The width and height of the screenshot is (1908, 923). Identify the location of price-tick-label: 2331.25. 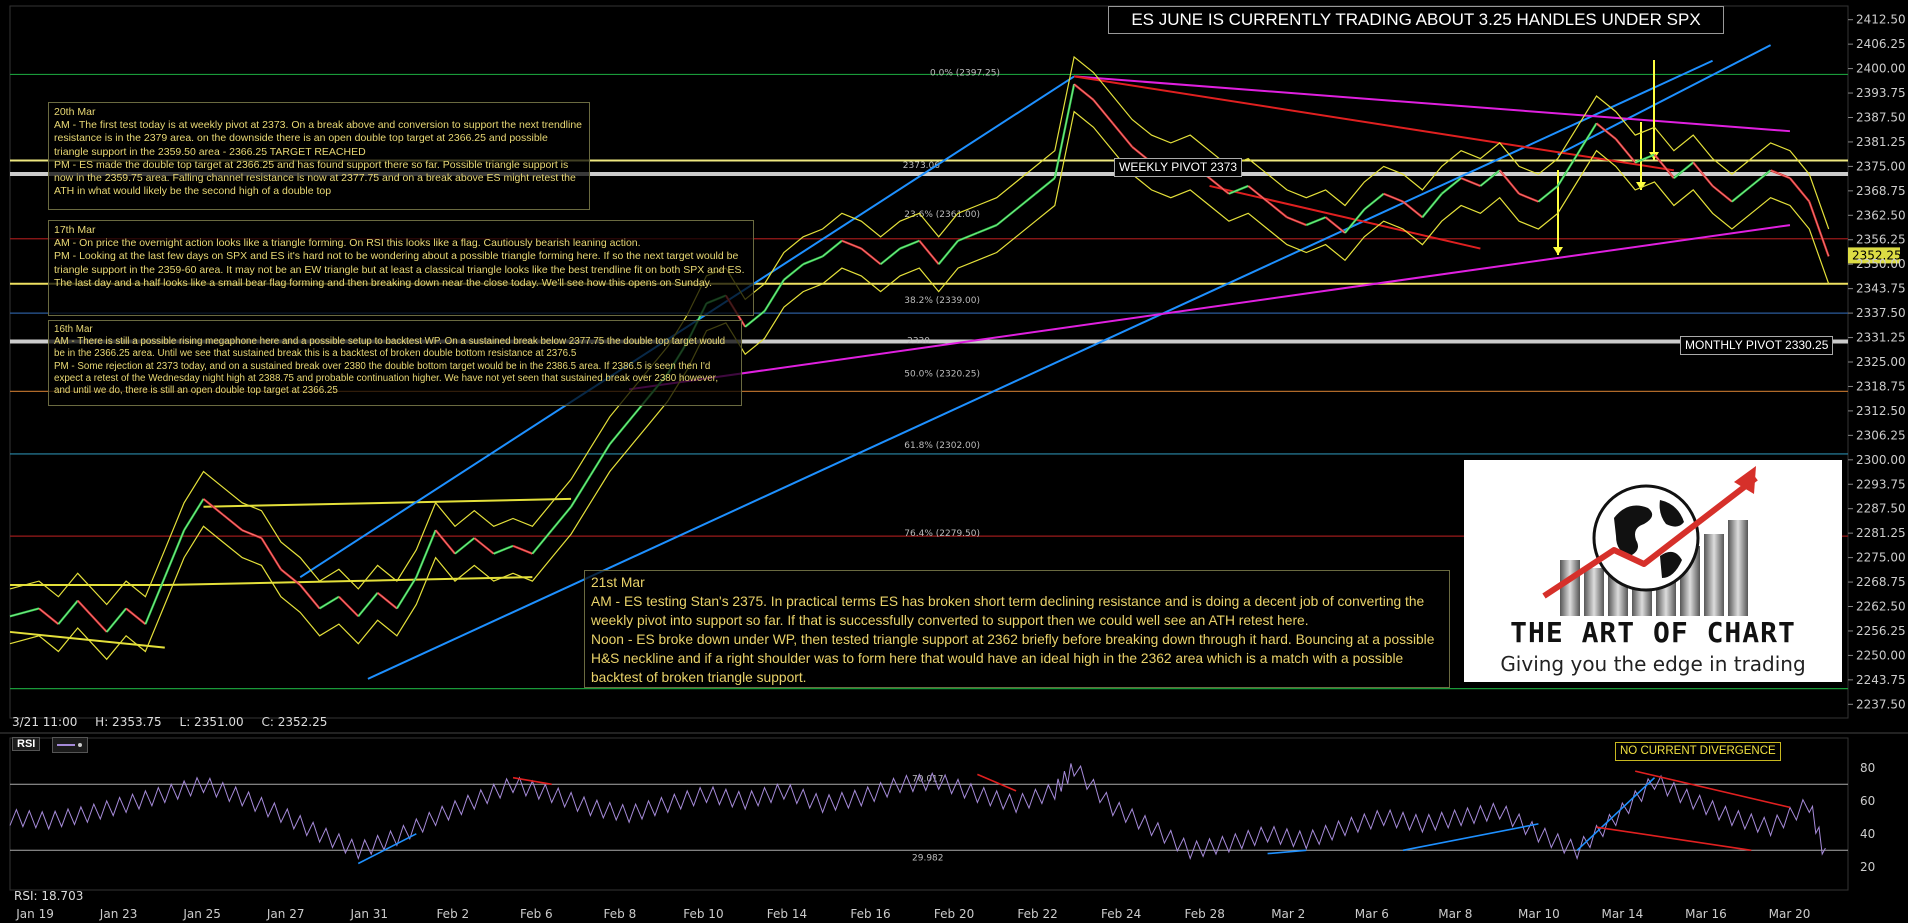
(1881, 338).